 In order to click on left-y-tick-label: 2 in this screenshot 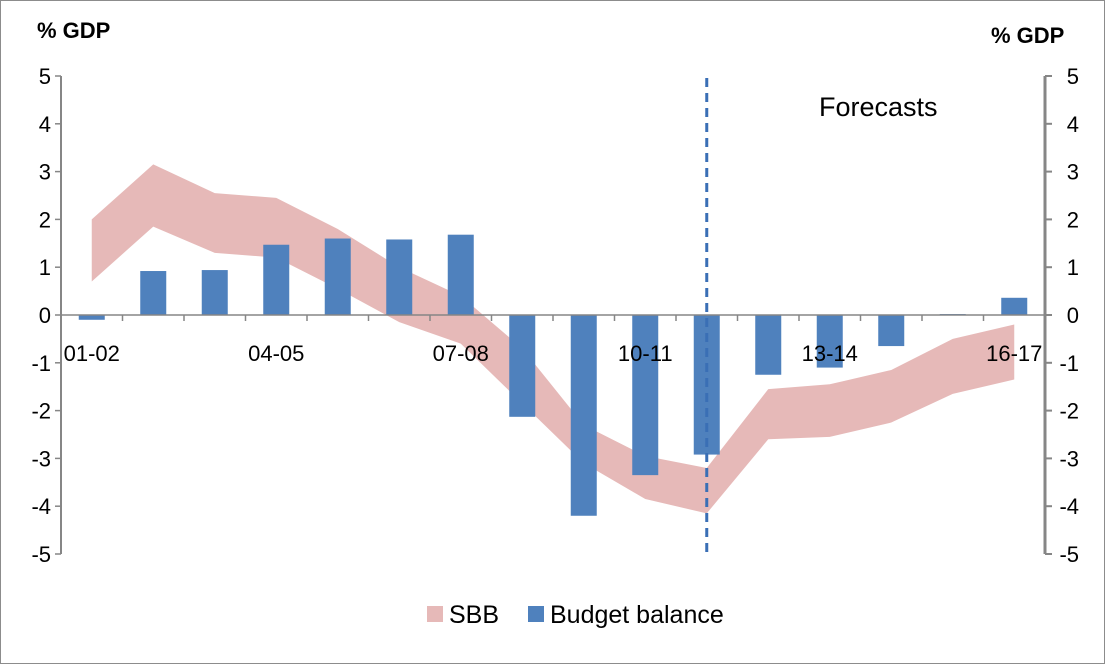, I will do `click(45, 219)`.